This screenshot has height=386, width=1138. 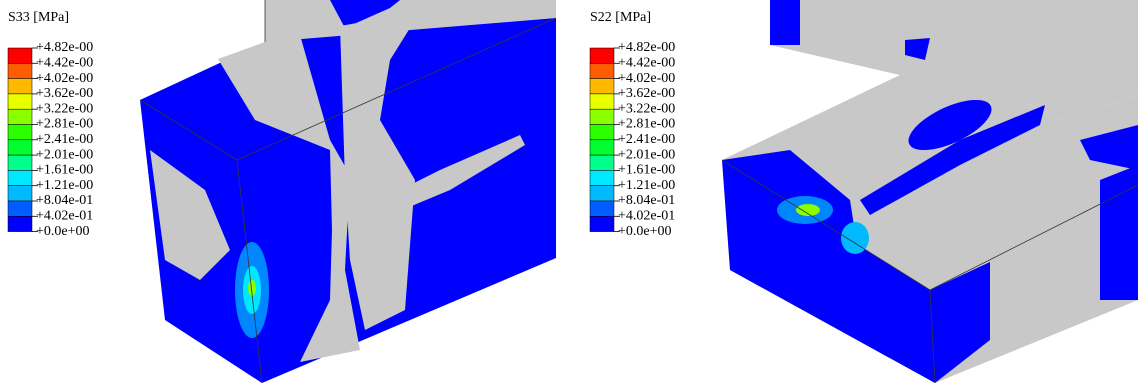 What do you see at coordinates (954, 60) in the screenshot?
I see `back-plate` at bounding box center [954, 60].